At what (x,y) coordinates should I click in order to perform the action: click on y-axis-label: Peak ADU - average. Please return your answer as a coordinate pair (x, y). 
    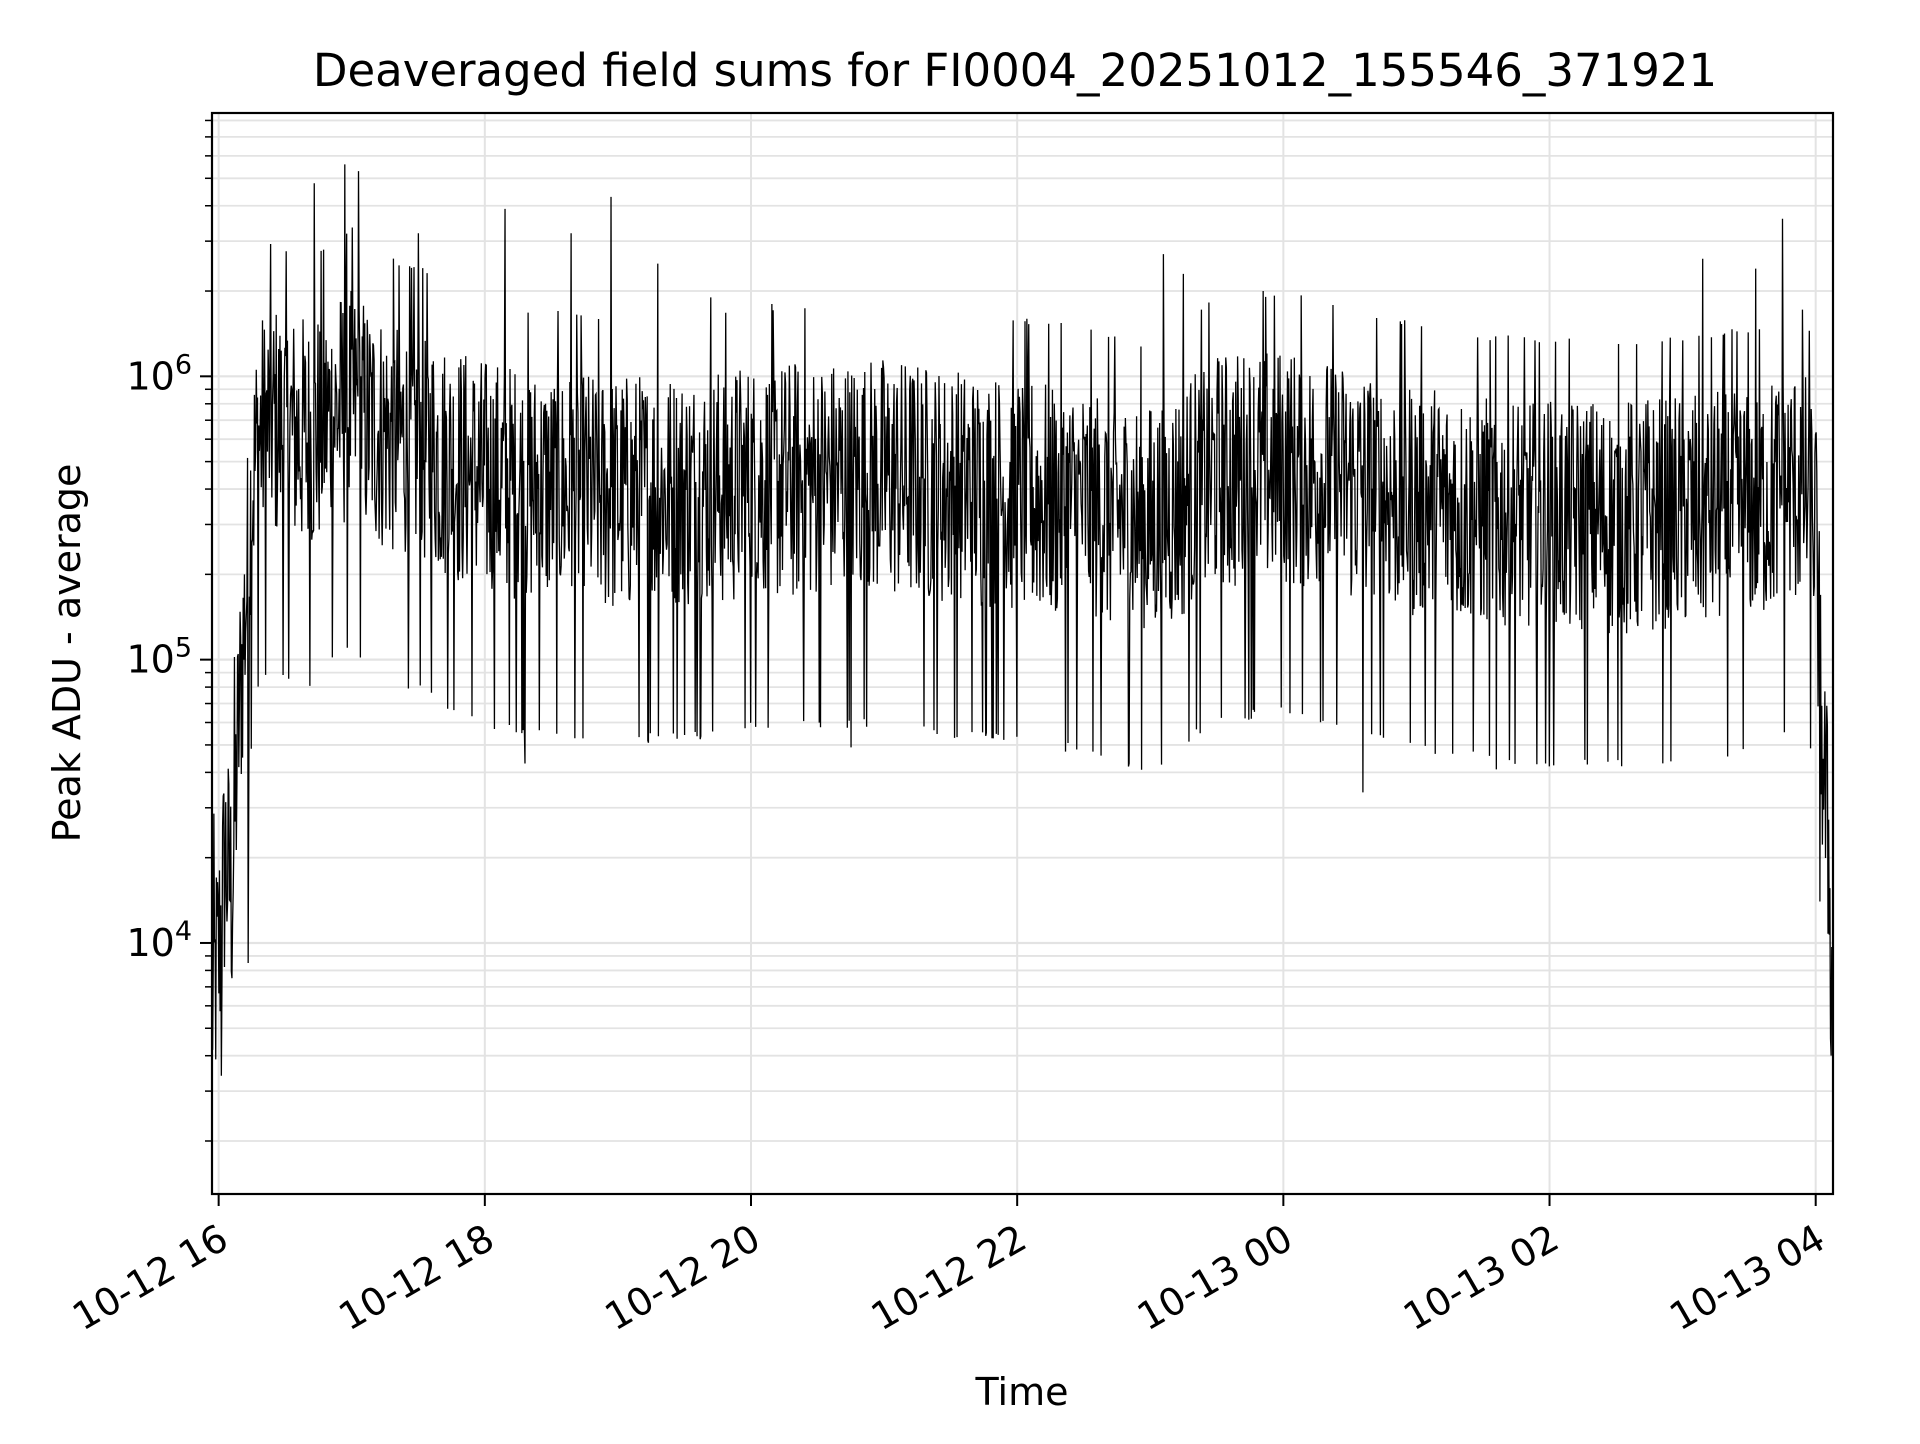
    Looking at the image, I should click on (67, 653).